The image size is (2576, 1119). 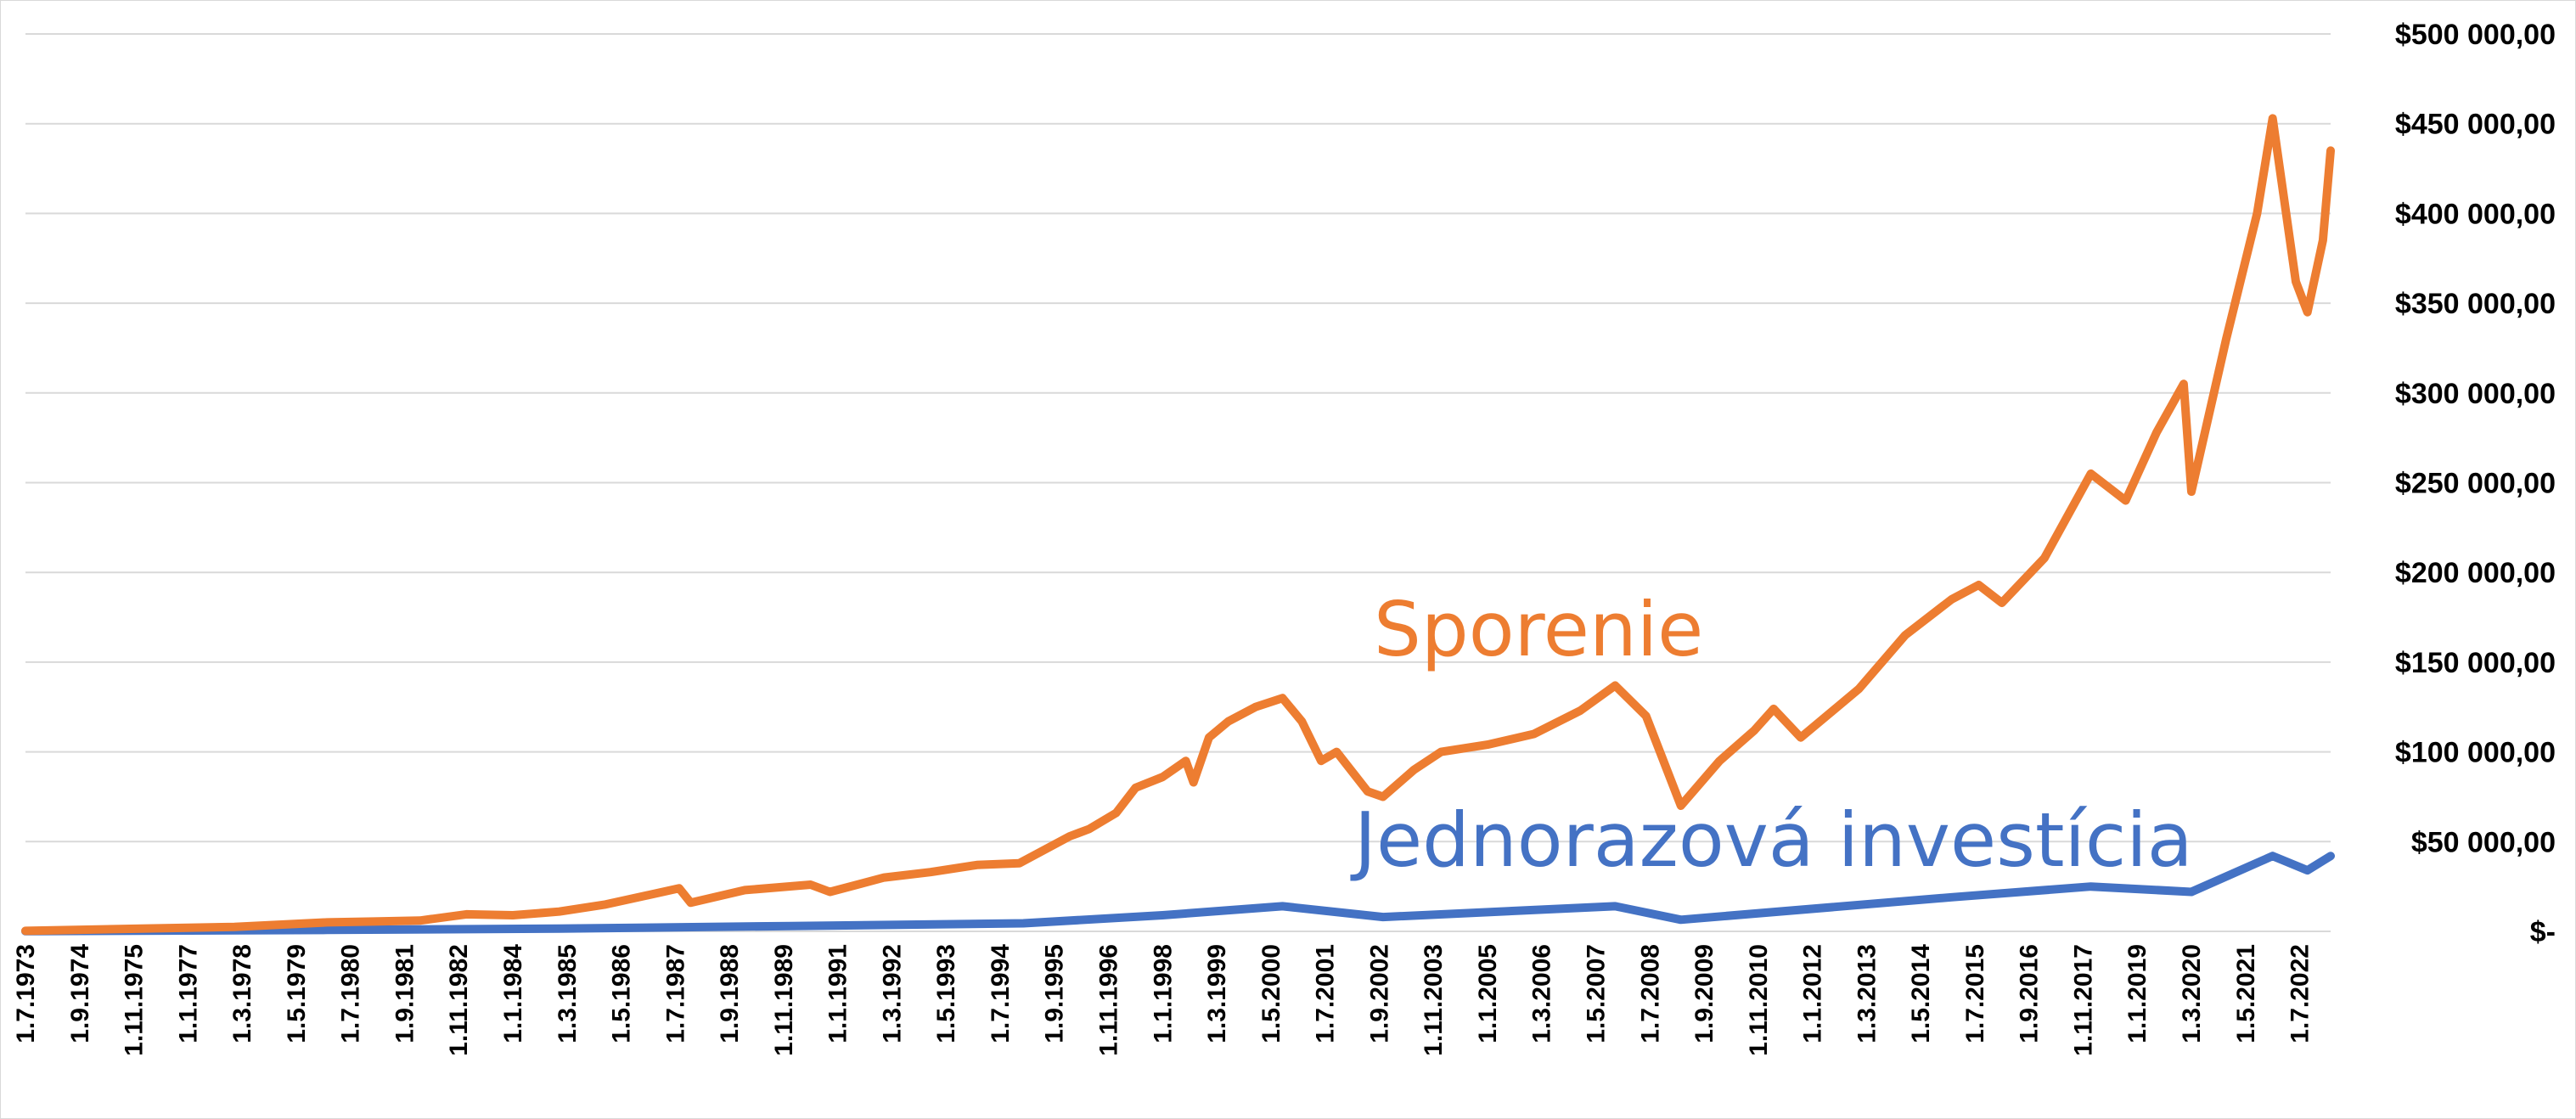 I want to click on y-tick-label: $400 000,00, so click(x=2475, y=214).